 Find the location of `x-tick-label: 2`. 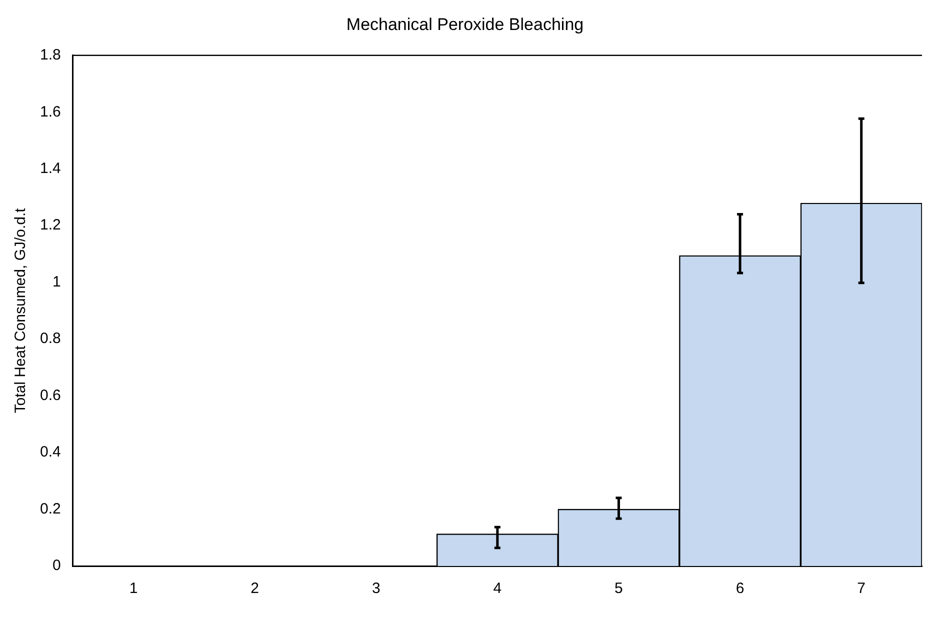

x-tick-label: 2 is located at coordinates (254, 589).